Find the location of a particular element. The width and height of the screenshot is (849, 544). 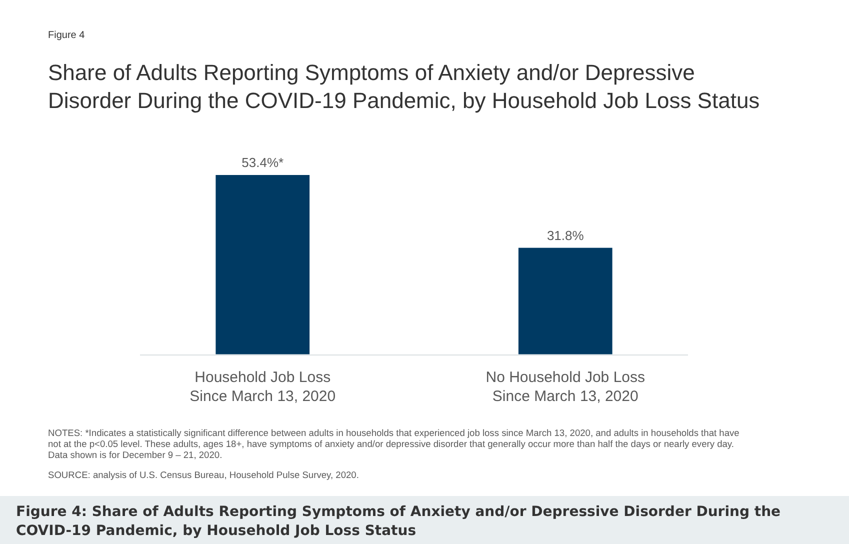

text: NOTES: *Indicates a statistically significant difference between adults in households that experienced job loss since March 13, 2020, and adults in households that have not at the p<0.05 level. These adults, ages 18+, have symptoms of anxiety and/or depressive disorder that generally occur more than half the days or nearly every day. Data shown is for December 9 – 21, 2020. is located at coordinates (394, 444).